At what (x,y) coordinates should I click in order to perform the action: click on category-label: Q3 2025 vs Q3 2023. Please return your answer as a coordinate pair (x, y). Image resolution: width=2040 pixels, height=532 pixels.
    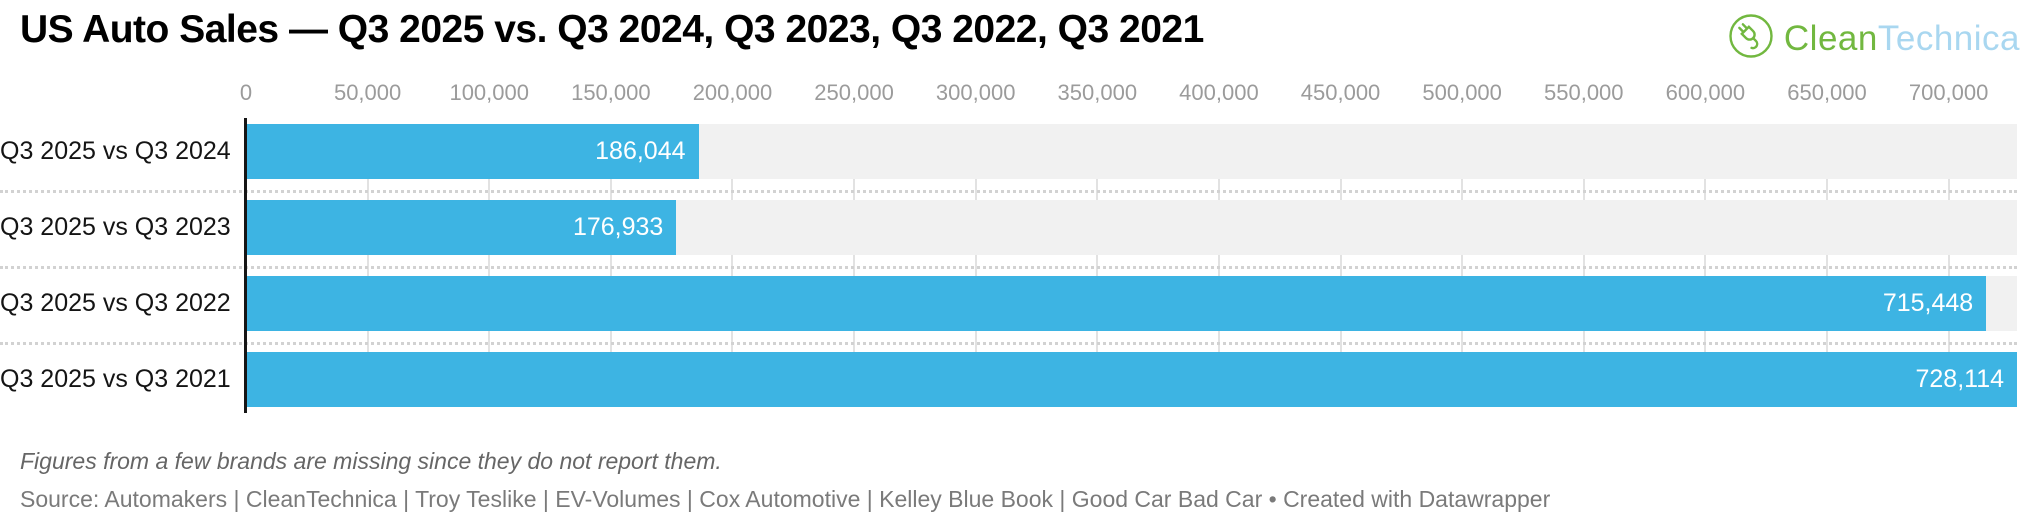
    Looking at the image, I should click on (115, 227).